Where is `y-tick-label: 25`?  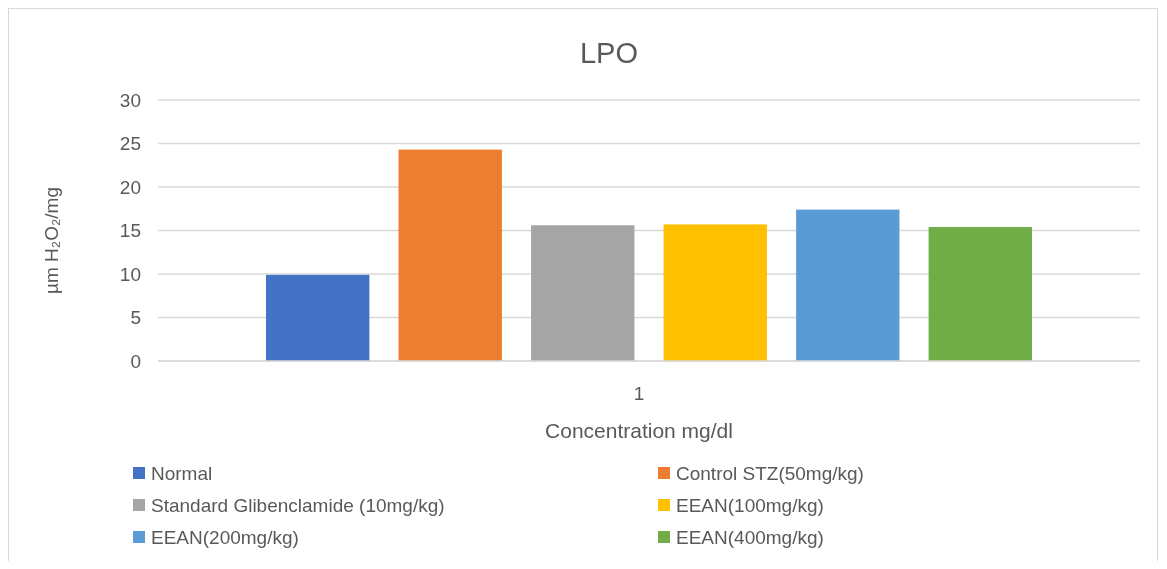
y-tick-label: 25 is located at coordinates (130, 144).